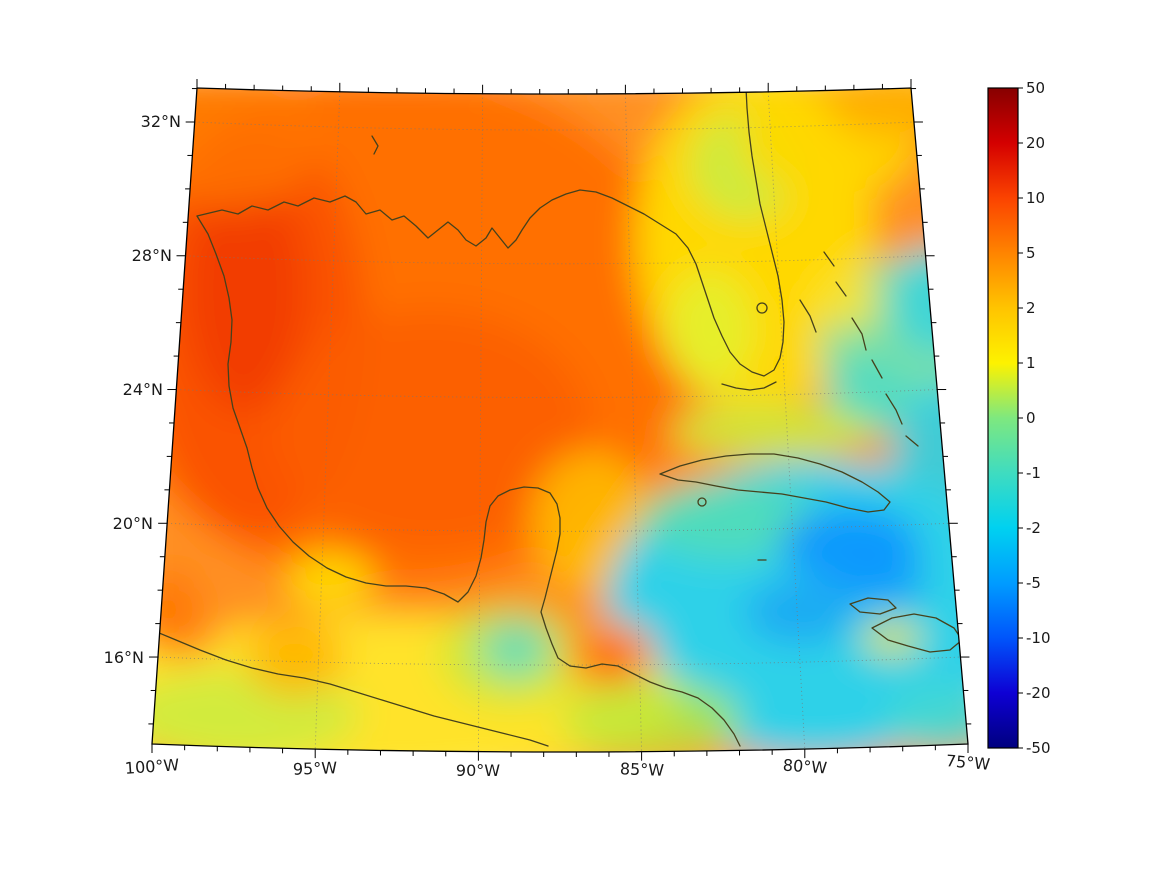  What do you see at coordinates (133, 523) in the screenshot?
I see `lat-label: 20°N` at bounding box center [133, 523].